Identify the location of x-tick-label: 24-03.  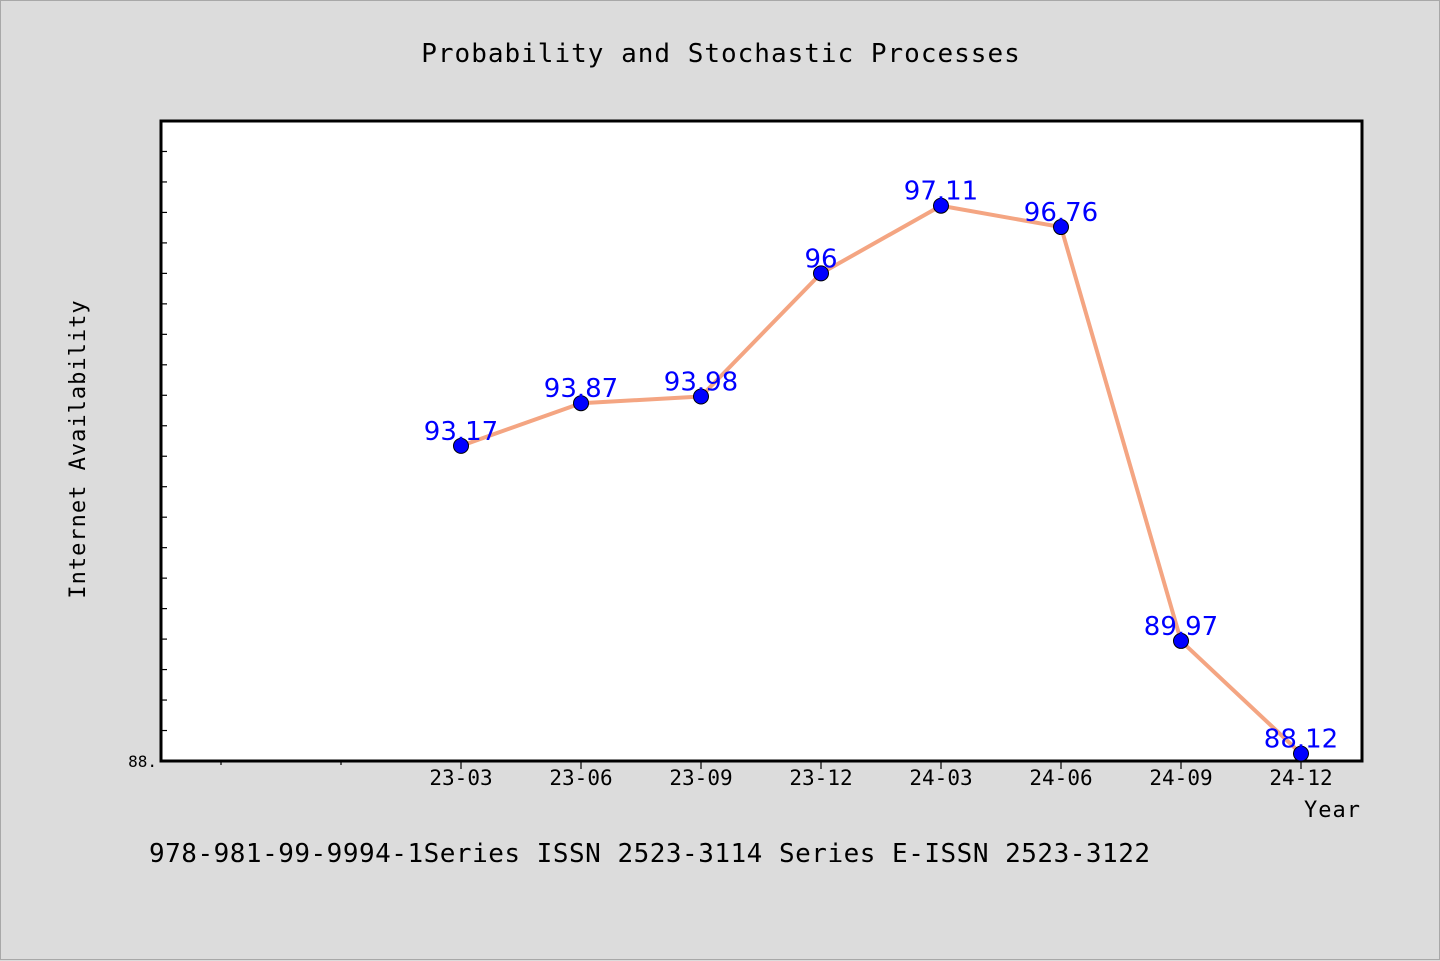
(940, 778).